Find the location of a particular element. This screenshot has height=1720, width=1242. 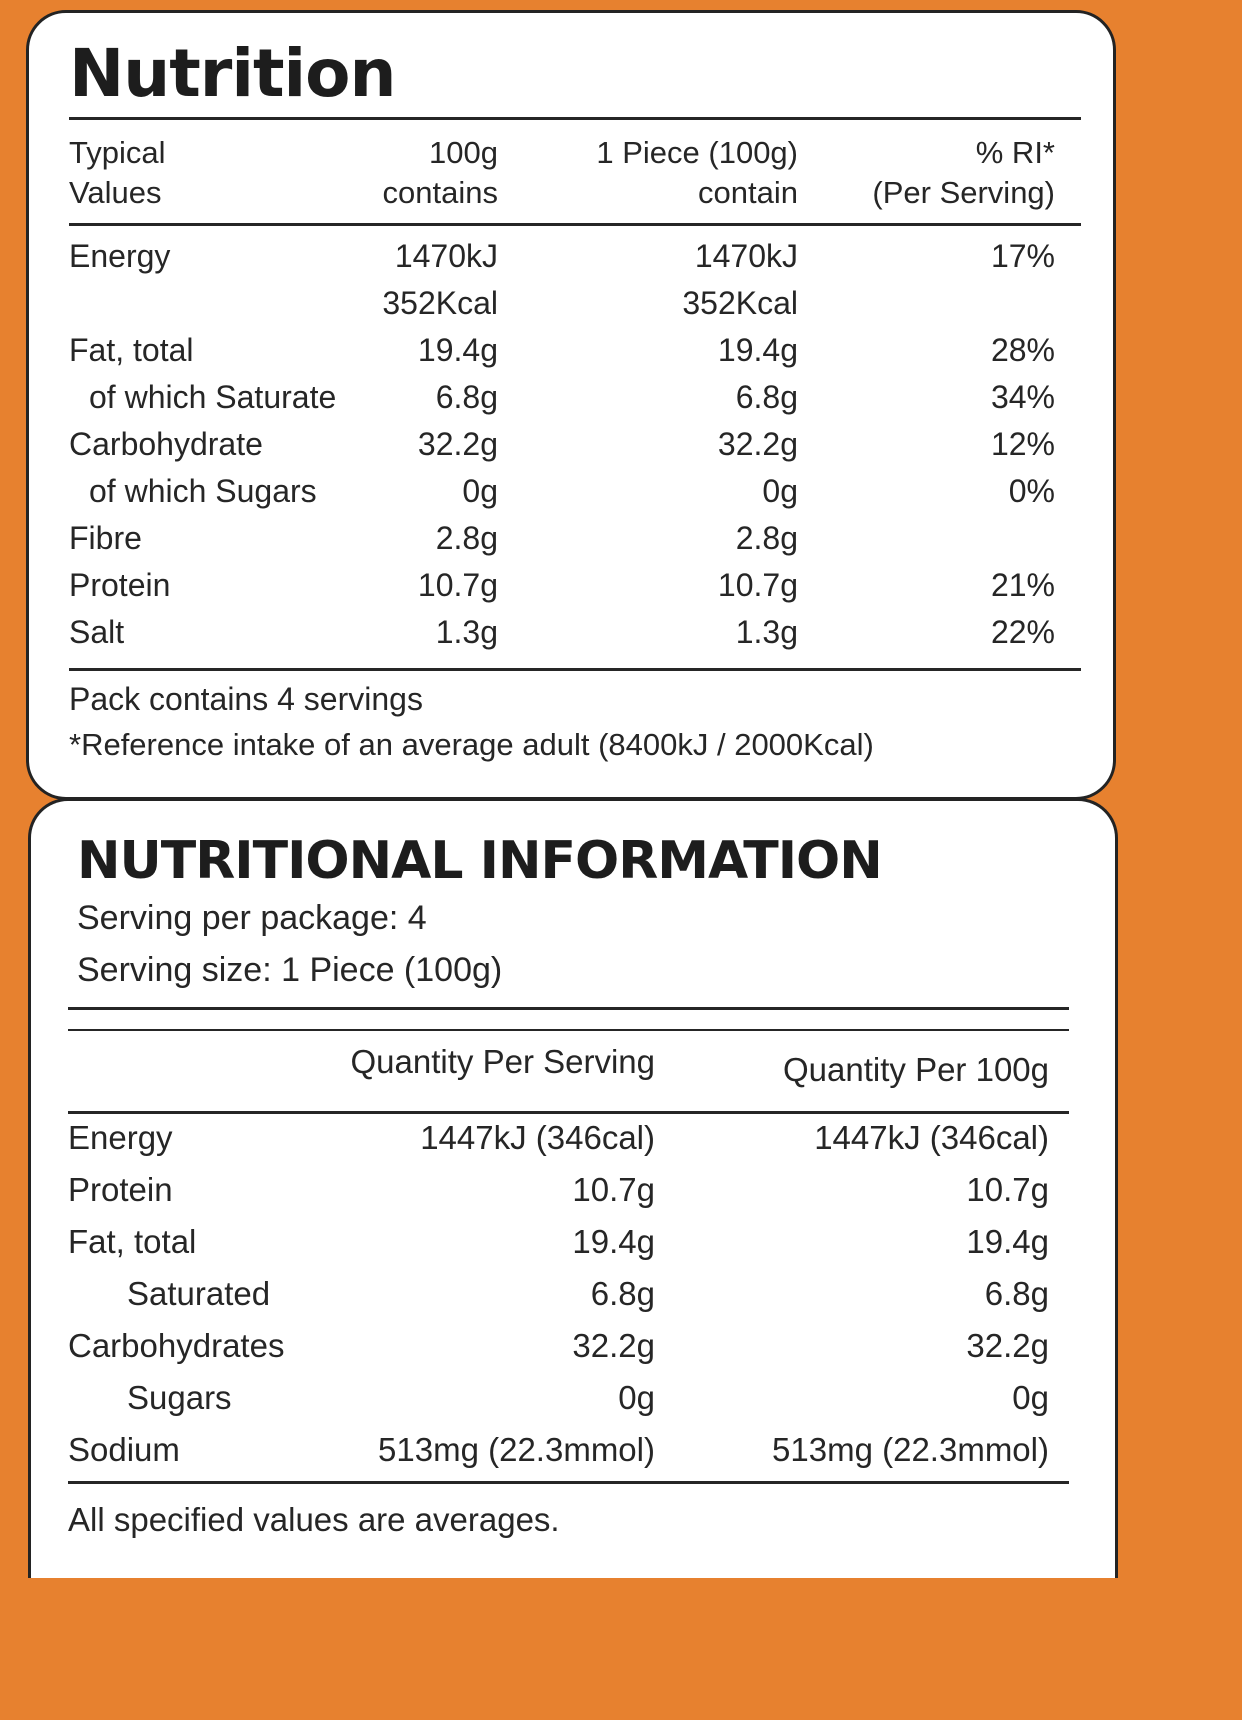

table-row: Carbohydrates 32.2g 32.2g is located at coordinates (573, 1352).